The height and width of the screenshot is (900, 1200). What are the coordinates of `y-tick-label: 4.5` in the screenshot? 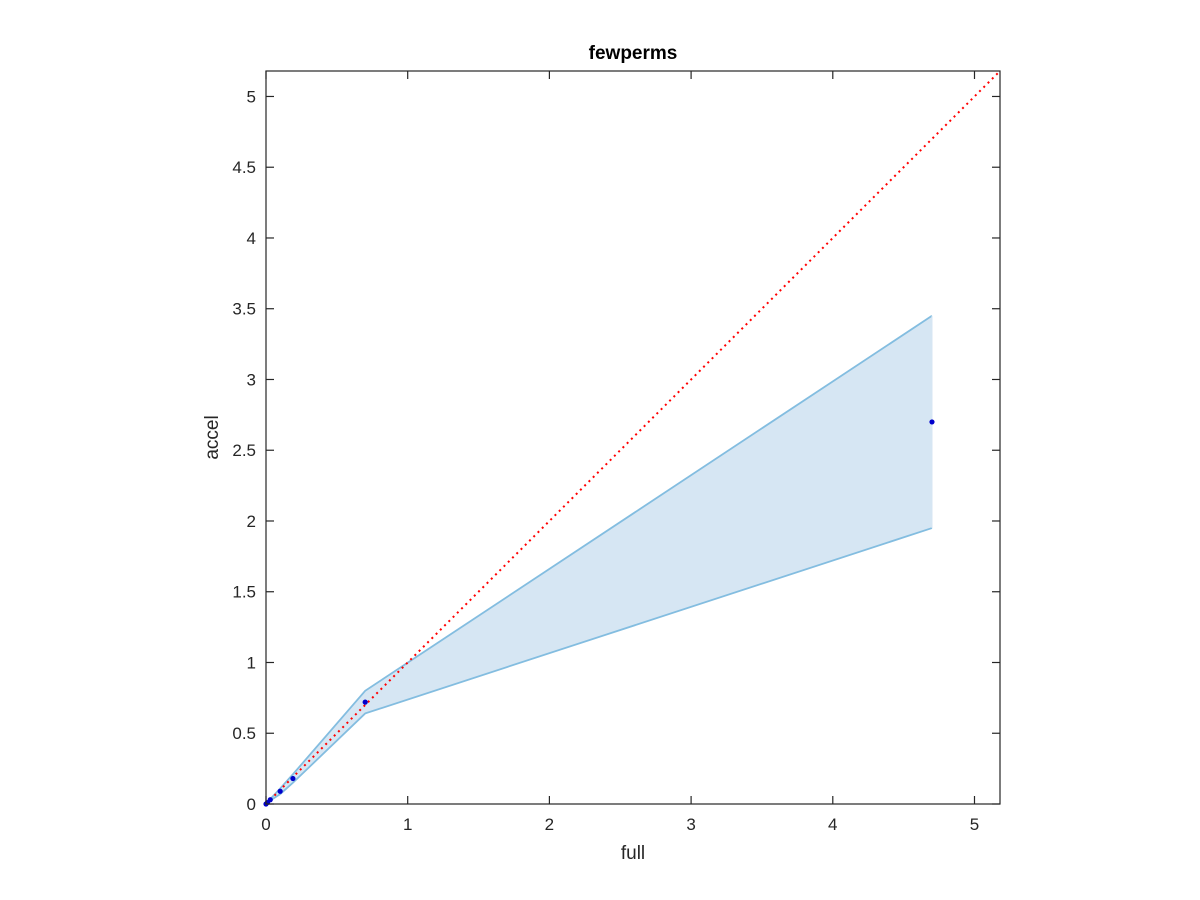 It's located at (244, 167).